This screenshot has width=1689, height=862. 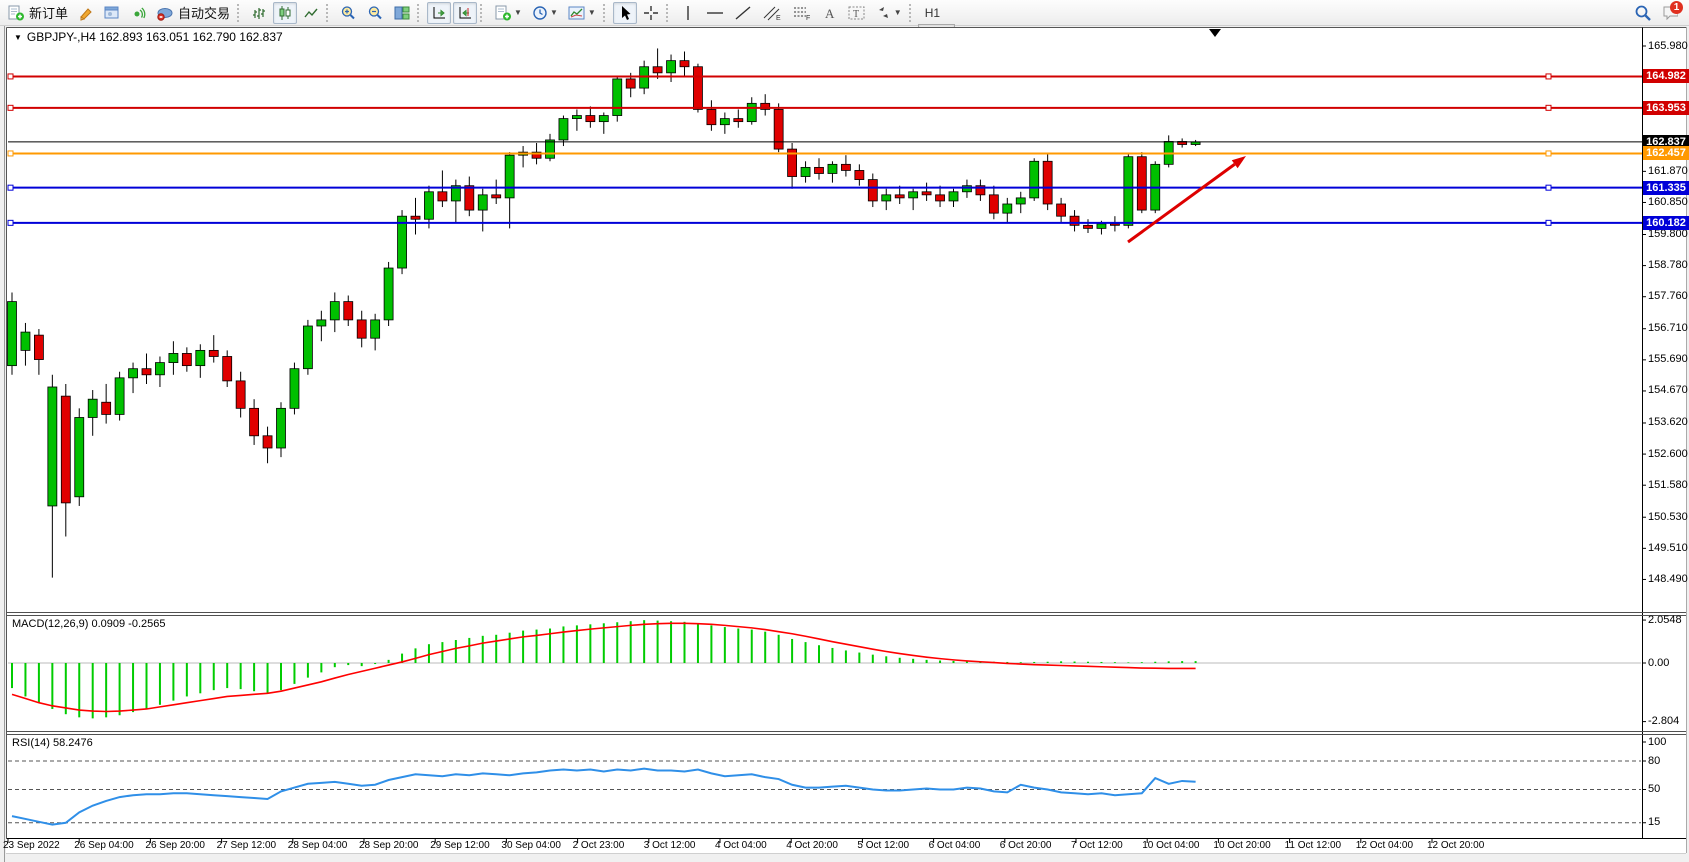 I want to click on arrow-annotation-head, so click(x=1238, y=162).